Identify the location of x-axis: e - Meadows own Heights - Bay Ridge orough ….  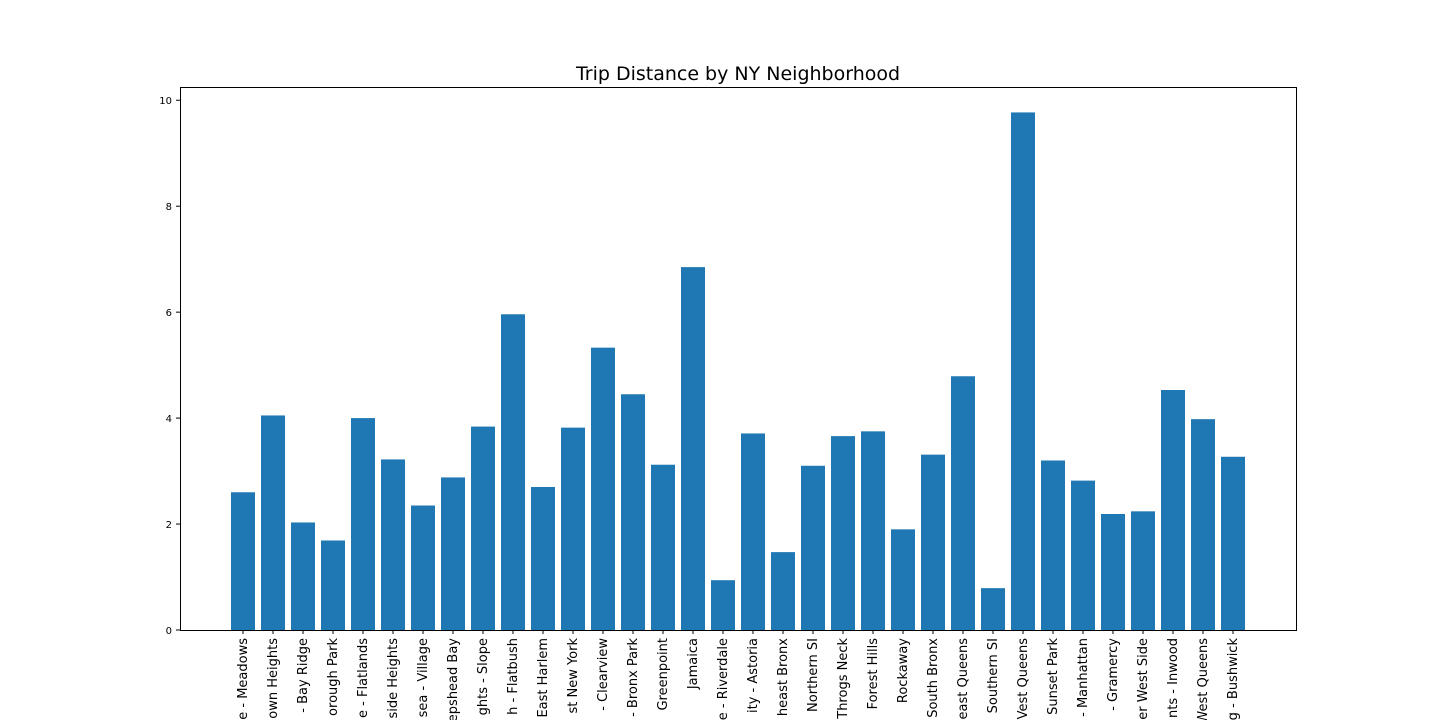
(738, 675).